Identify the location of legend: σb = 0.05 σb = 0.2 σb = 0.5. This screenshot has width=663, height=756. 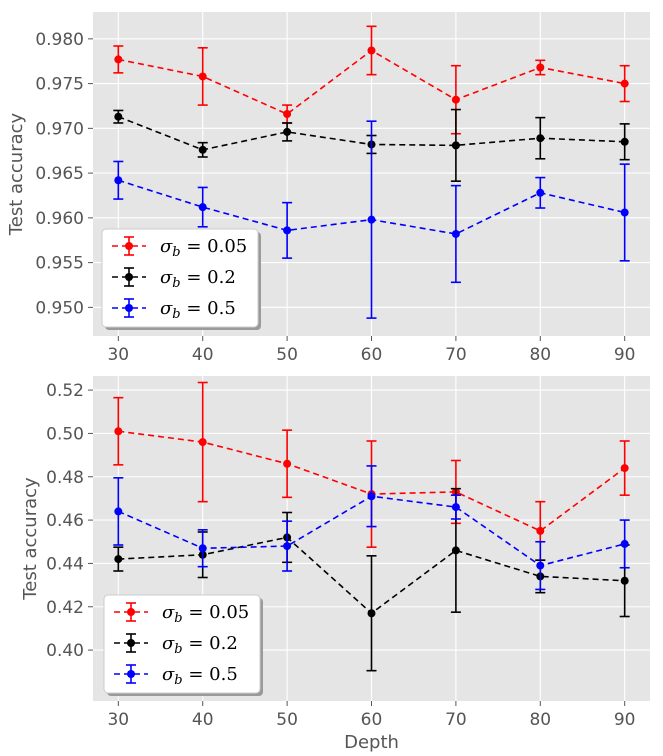
(181, 279).